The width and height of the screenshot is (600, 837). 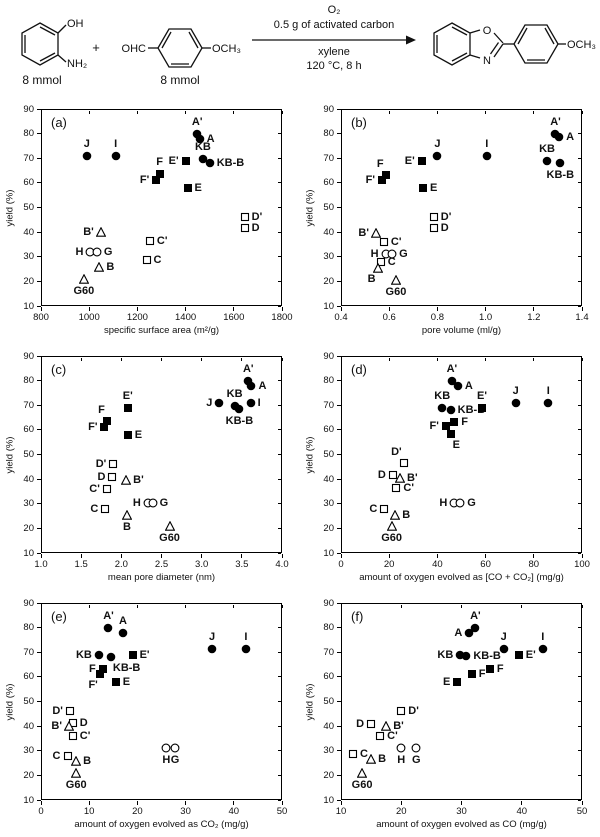 What do you see at coordinates (59, 369) in the screenshot?
I see `panel-label-c: (c)` at bounding box center [59, 369].